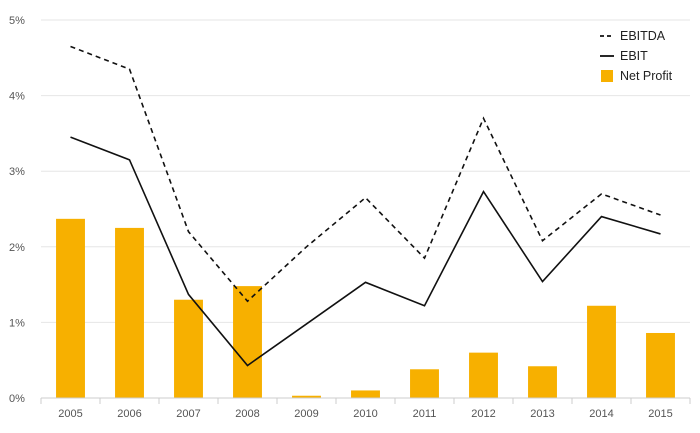  I want to click on legend-label-ebitda: EBITDA, so click(643, 36).